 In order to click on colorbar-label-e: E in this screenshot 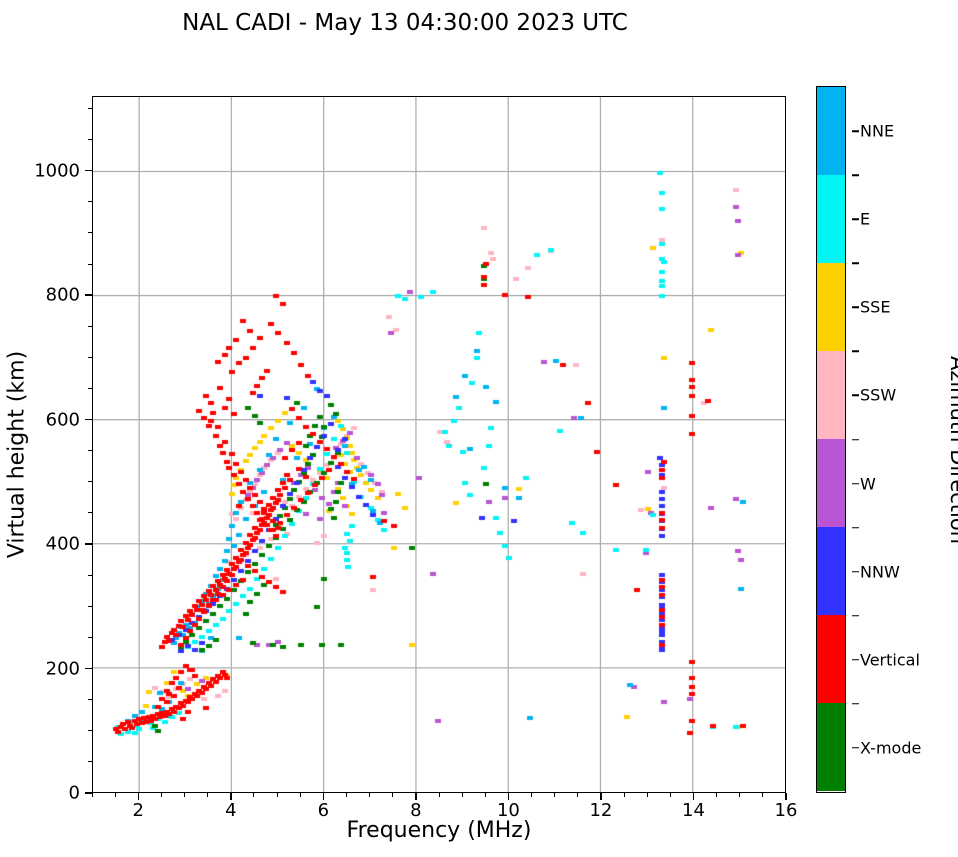, I will do `click(865, 219)`.